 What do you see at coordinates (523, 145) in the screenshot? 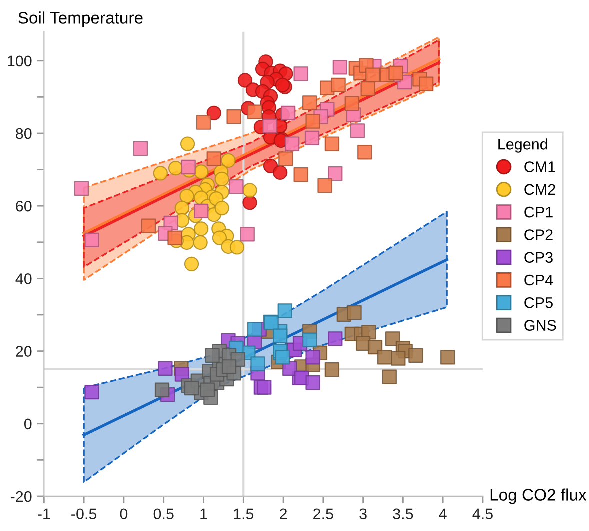
I see `legend-title: Legend` at bounding box center [523, 145].